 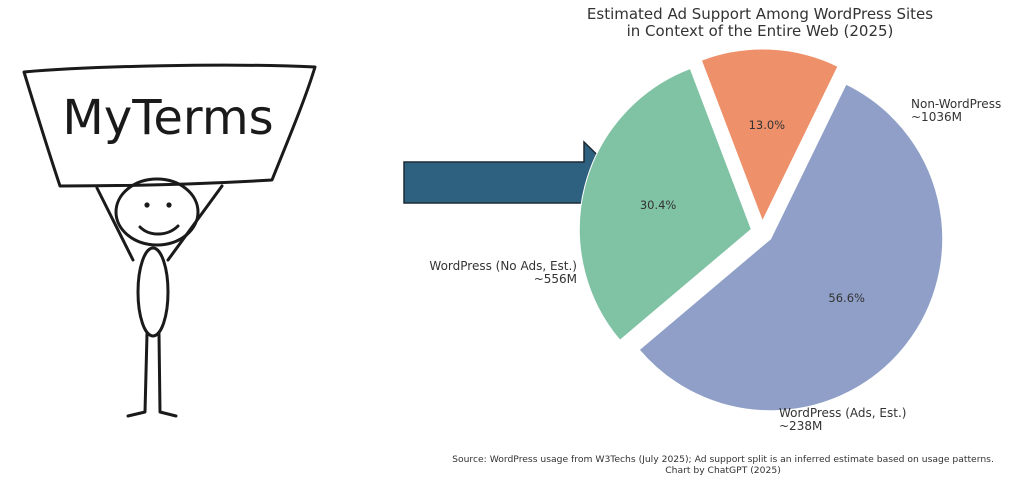 I want to click on pie-slice-wp-no-ads, so click(x=665, y=204).